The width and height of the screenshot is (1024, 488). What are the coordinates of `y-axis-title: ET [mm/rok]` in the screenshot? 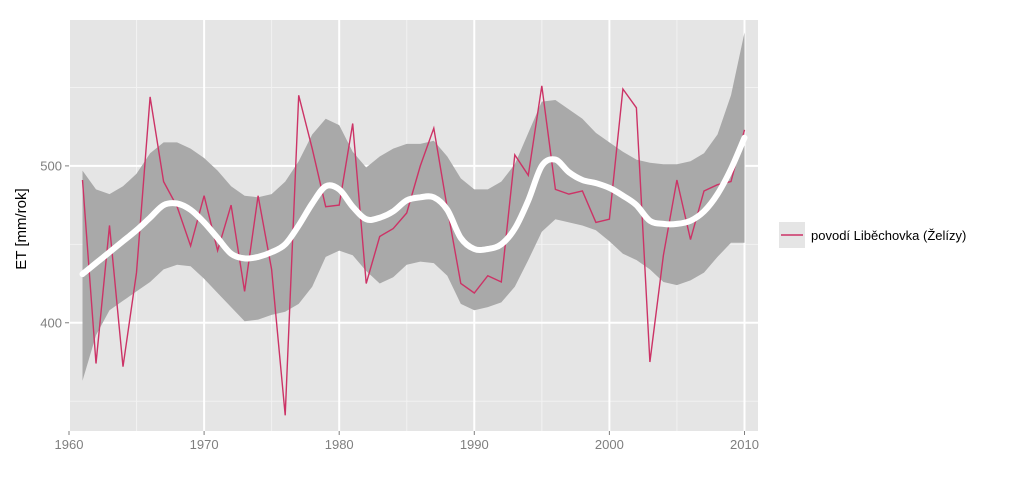 It's located at (21, 228).